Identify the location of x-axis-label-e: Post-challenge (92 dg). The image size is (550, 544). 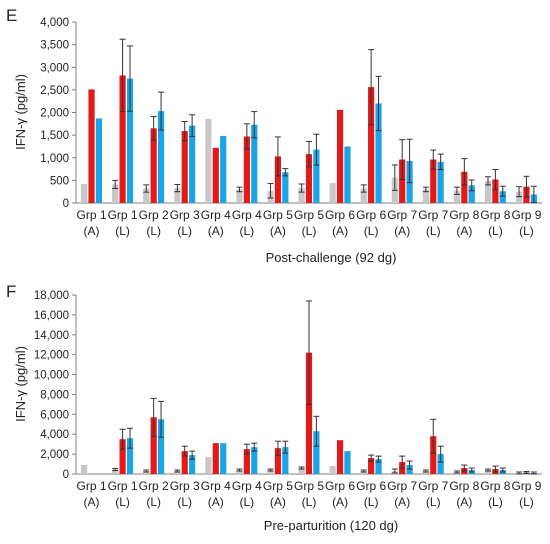
(331, 257).